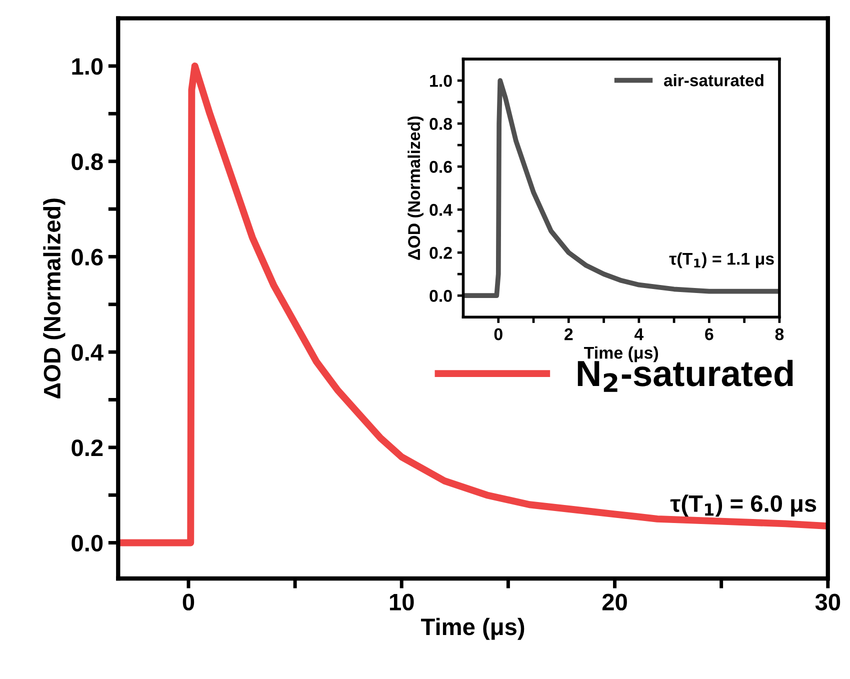  What do you see at coordinates (568, 334) in the screenshot?
I see `x-tick-label: 2` at bounding box center [568, 334].